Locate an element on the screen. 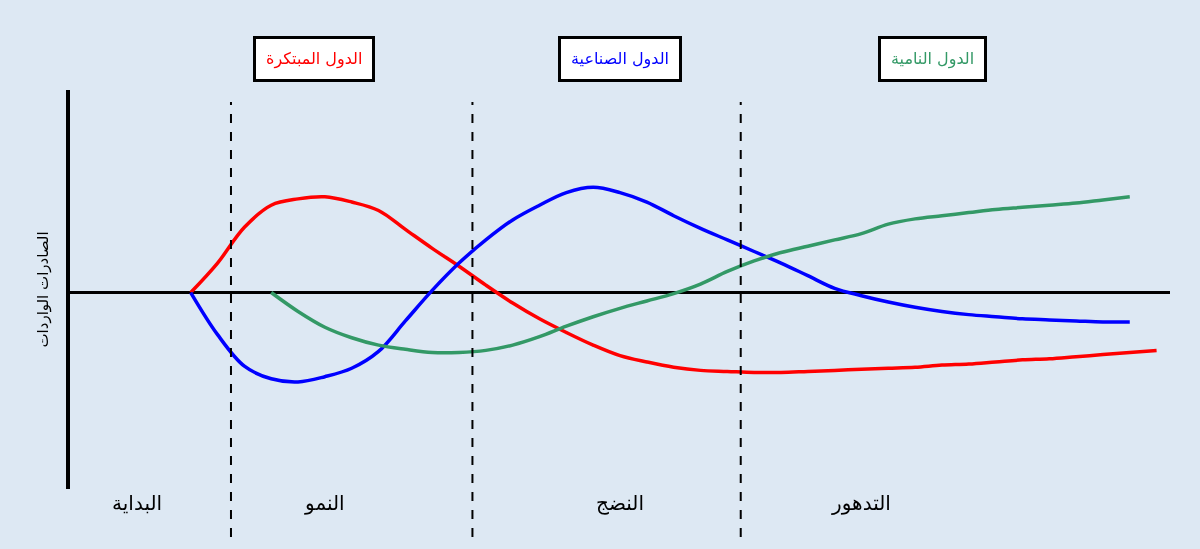 Image resolution: width=1200 pixels, height=549 pixels. text: الدول المبتكرة is located at coordinates (314, 59).